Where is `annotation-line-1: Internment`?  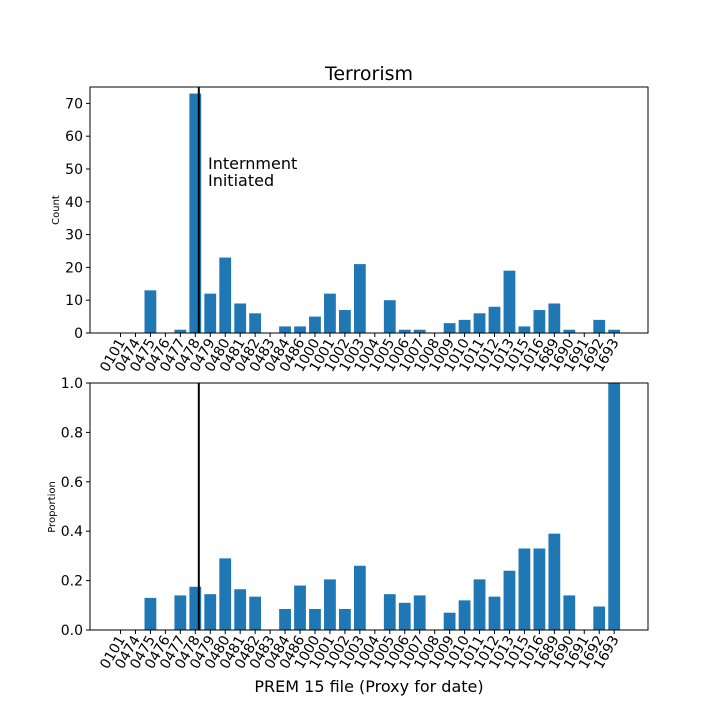
annotation-line-1: Internment is located at coordinates (252, 163).